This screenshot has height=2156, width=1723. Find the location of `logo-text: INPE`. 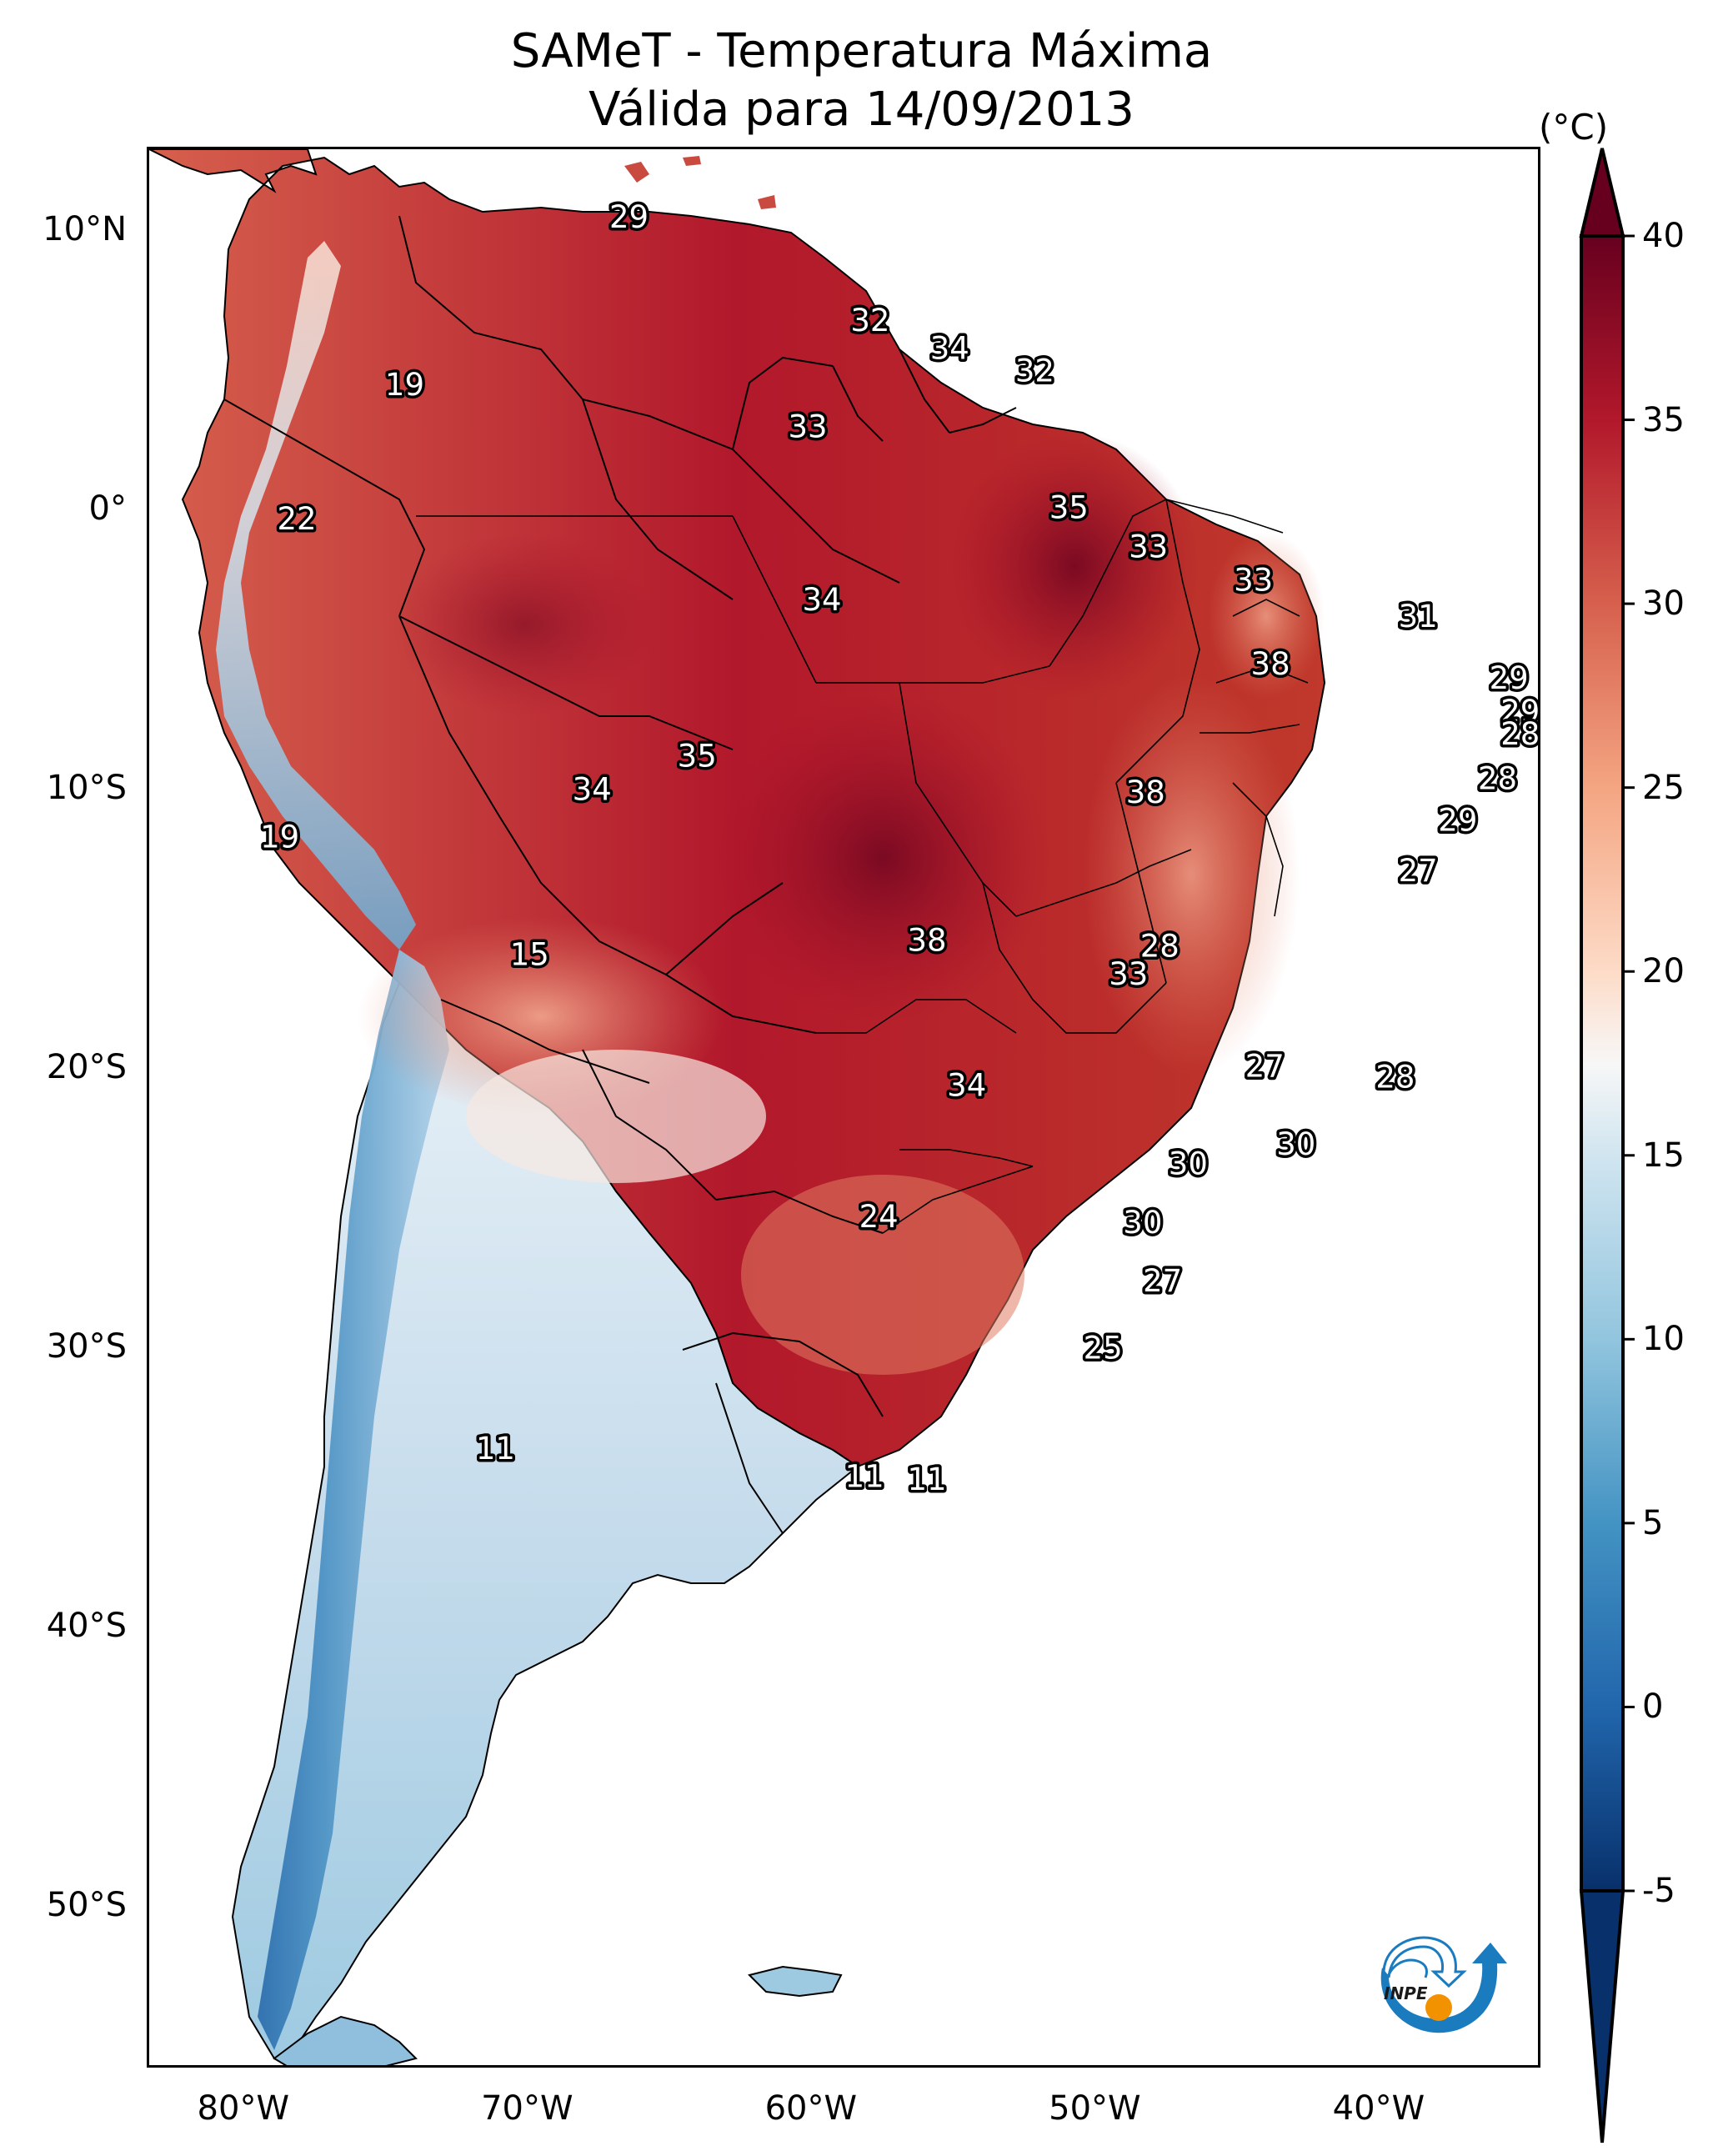

logo-text: INPE is located at coordinates (1406, 1993).